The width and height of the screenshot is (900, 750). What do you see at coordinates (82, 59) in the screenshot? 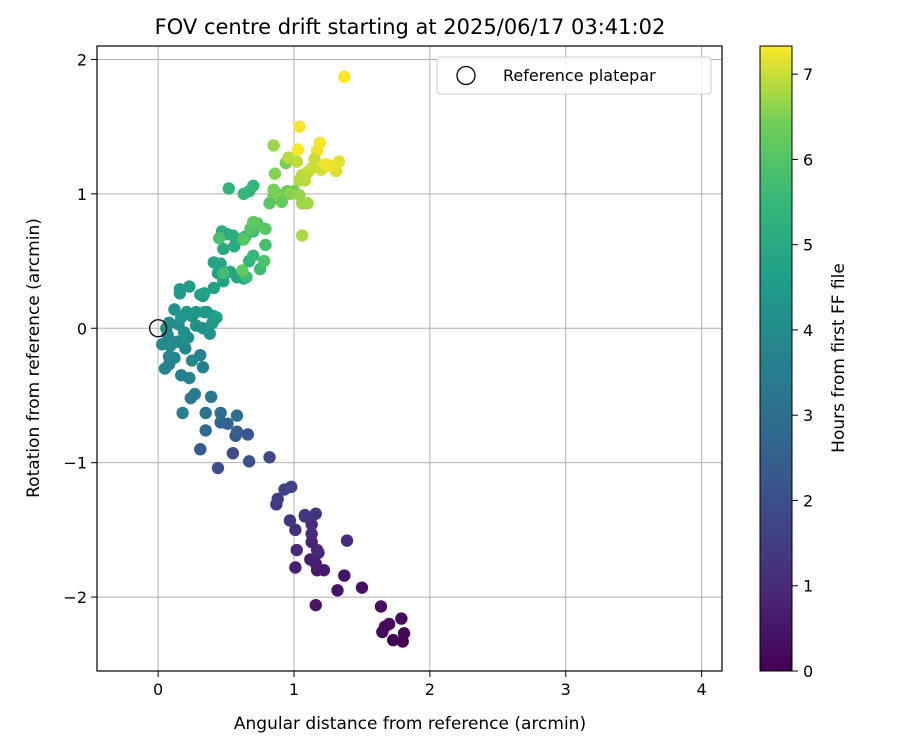
I see `y-tick-label: 2` at bounding box center [82, 59].